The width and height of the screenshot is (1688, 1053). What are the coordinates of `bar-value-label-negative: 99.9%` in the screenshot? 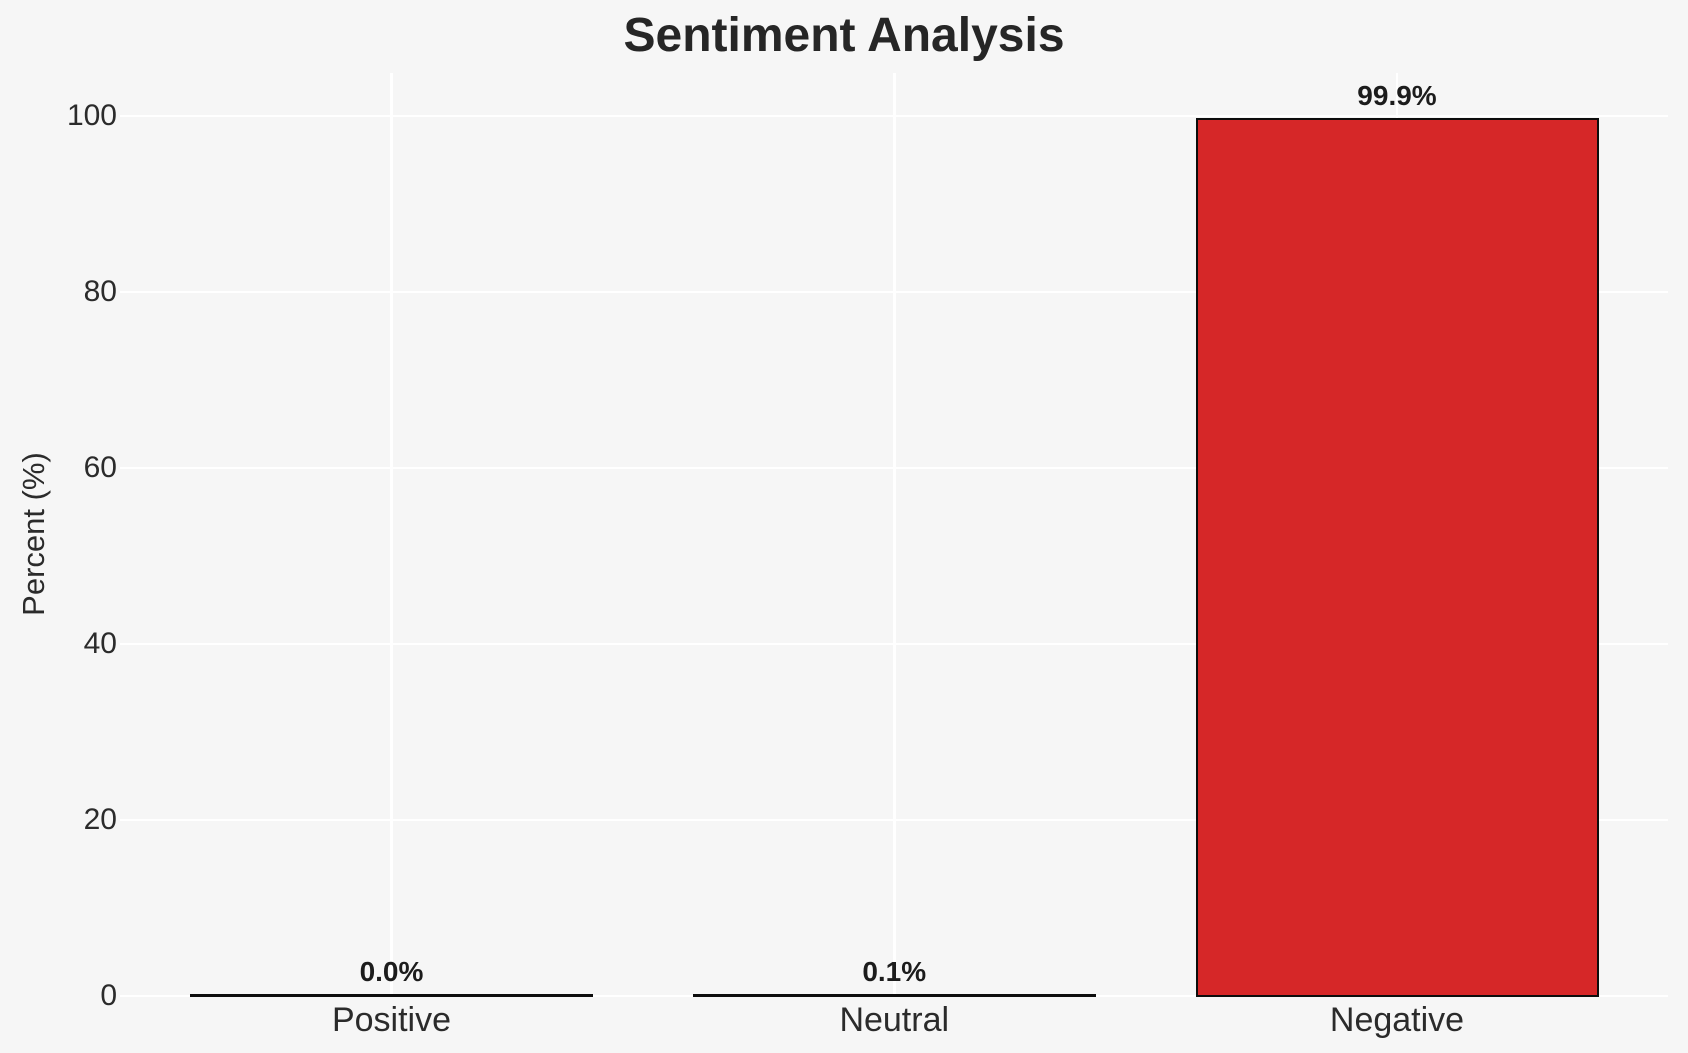 It's located at (1397, 95).